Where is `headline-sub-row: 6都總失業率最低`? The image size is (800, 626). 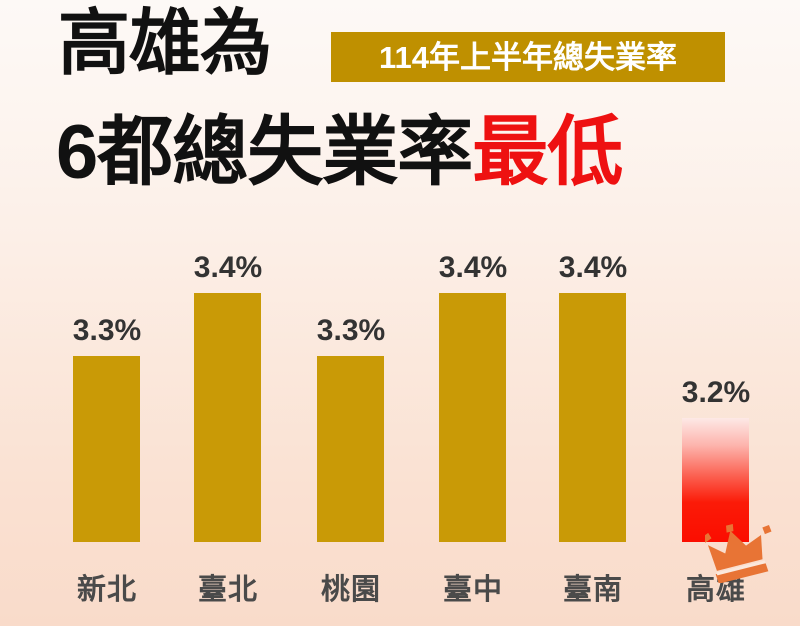 headline-sub-row: 6都總失業率最低 is located at coordinates (339, 152).